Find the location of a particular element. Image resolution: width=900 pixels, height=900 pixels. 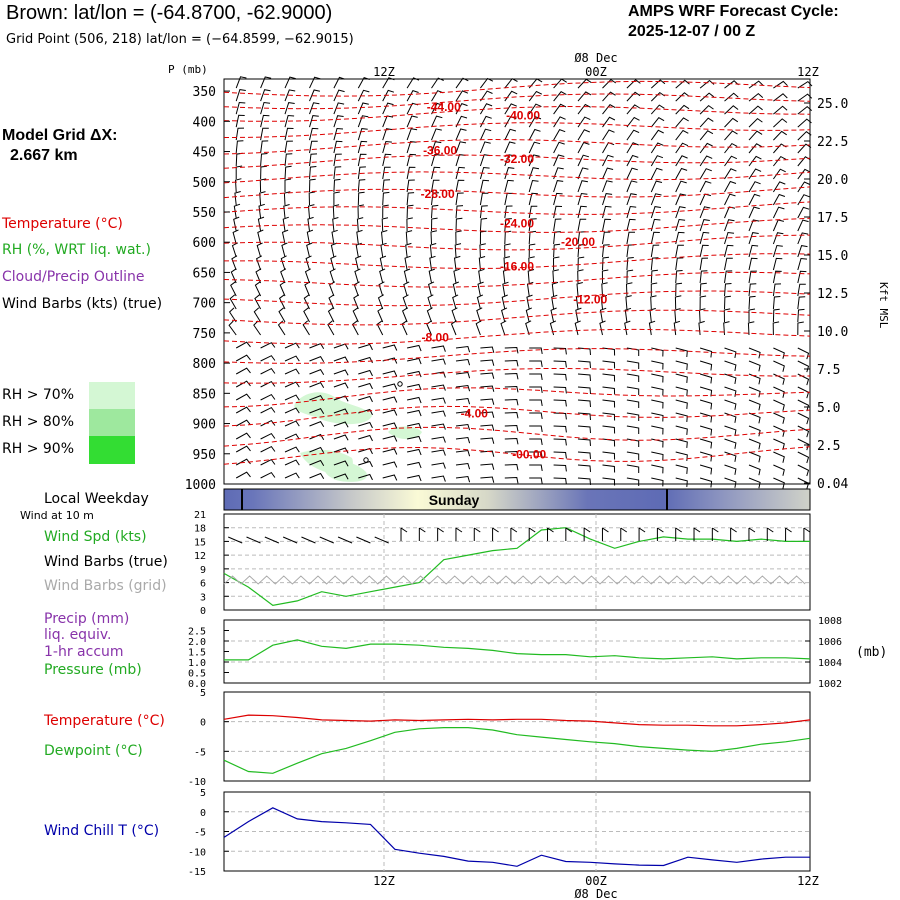

pressure-tick-label: 900 is located at coordinates (204, 425).